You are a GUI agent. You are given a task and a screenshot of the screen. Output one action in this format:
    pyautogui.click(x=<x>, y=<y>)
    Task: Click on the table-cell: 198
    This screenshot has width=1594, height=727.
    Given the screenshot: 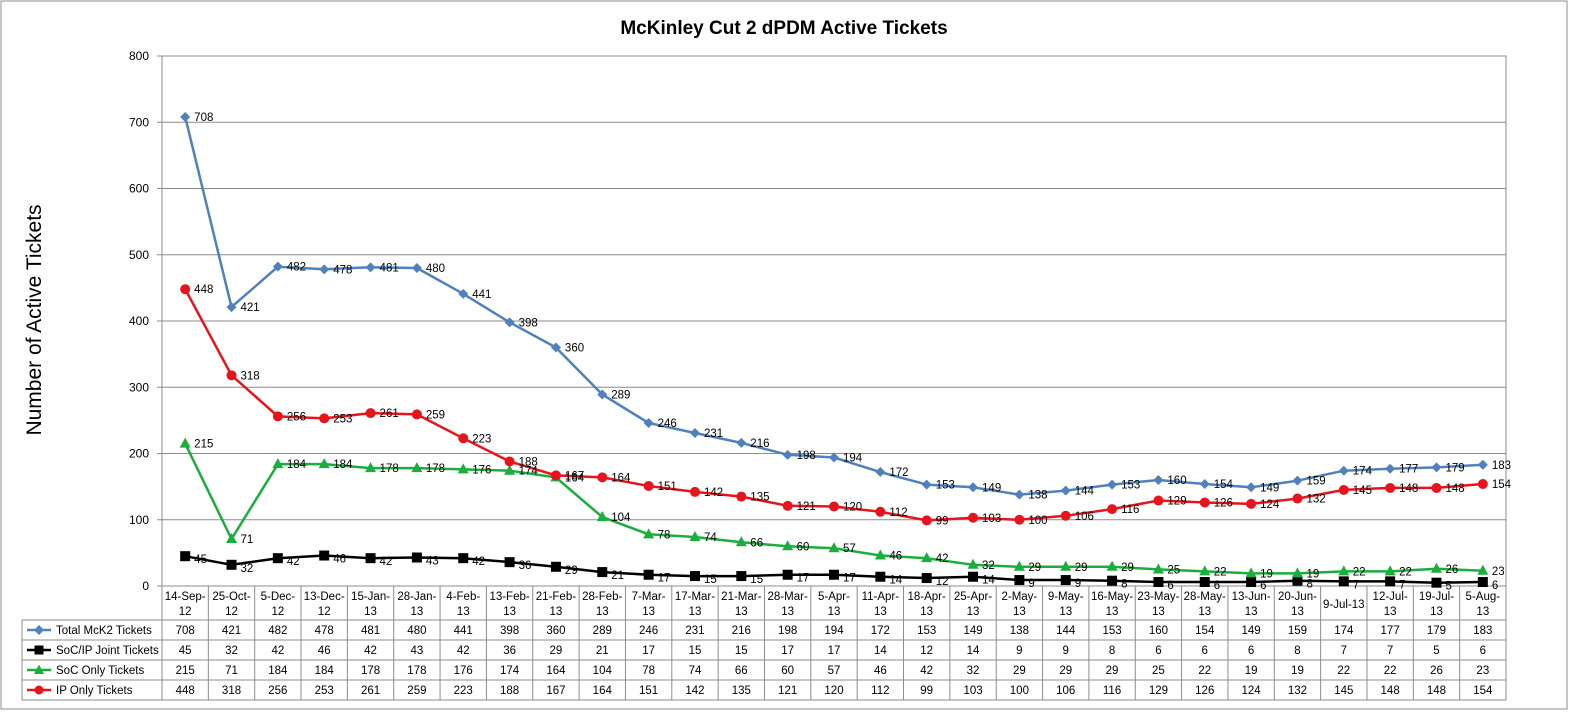 What is the action you would take?
    pyautogui.click(x=787, y=631)
    